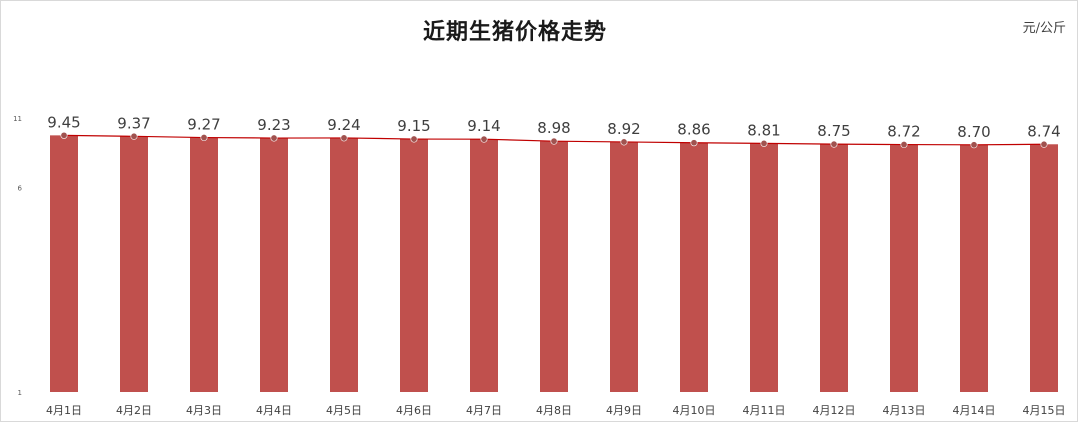  What do you see at coordinates (133, 123) in the screenshot?
I see `data-label: 9.37` at bounding box center [133, 123].